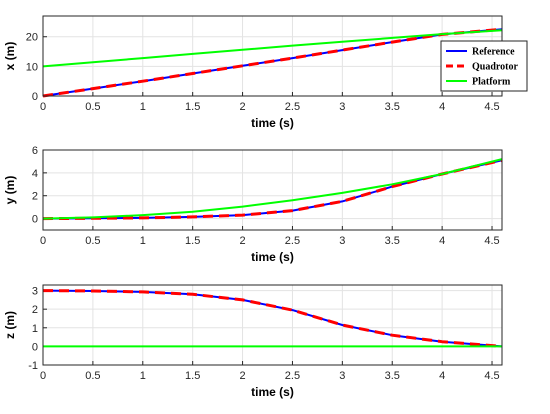 The width and height of the screenshot is (550, 414). What do you see at coordinates (35, 151) in the screenshot?
I see `y-tick-label: 6` at bounding box center [35, 151].